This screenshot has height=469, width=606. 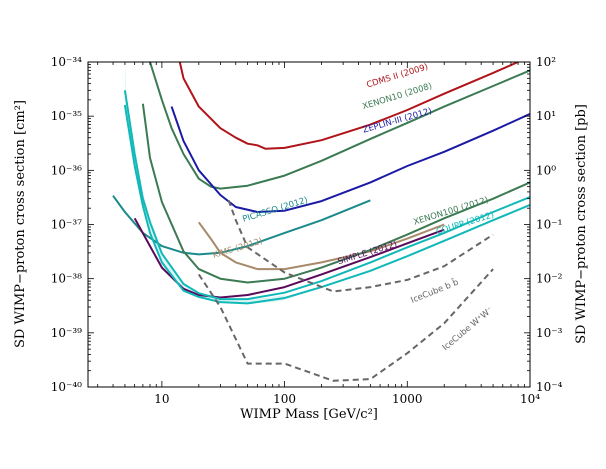 I want to click on y-tick-label-right: 10¹, so click(x=546, y=116).